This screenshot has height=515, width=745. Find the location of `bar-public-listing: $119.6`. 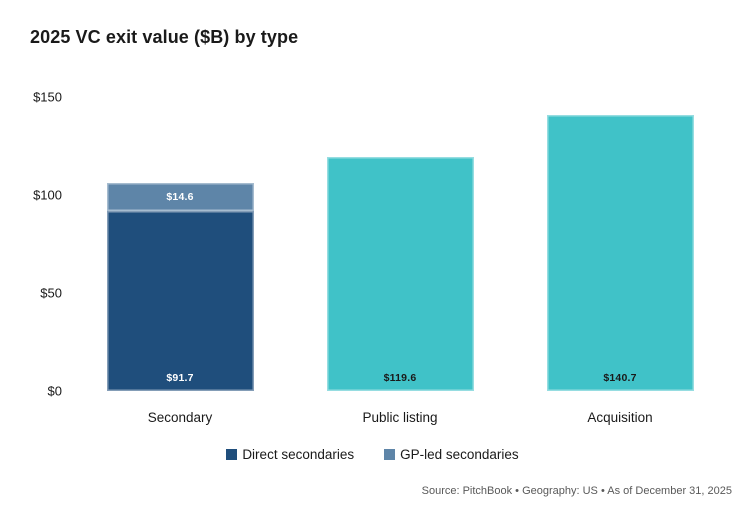

bar-public-listing: $119.6 is located at coordinates (400, 273).